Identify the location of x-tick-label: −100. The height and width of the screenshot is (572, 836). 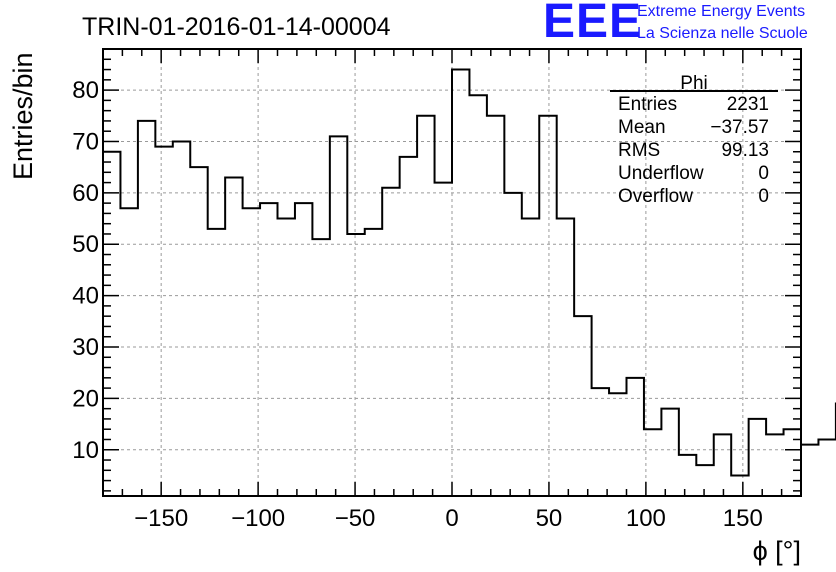
(258, 518).